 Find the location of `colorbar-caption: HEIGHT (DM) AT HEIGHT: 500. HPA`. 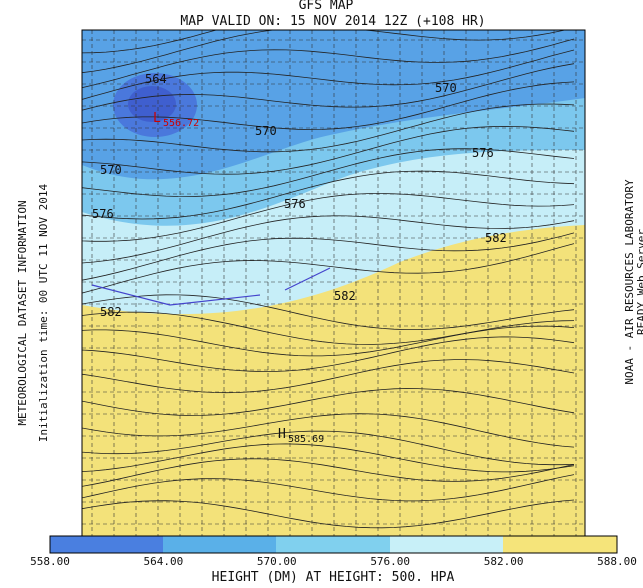

colorbar-caption: HEIGHT (DM) AT HEIGHT: 500. HPA is located at coordinates (333, 577).